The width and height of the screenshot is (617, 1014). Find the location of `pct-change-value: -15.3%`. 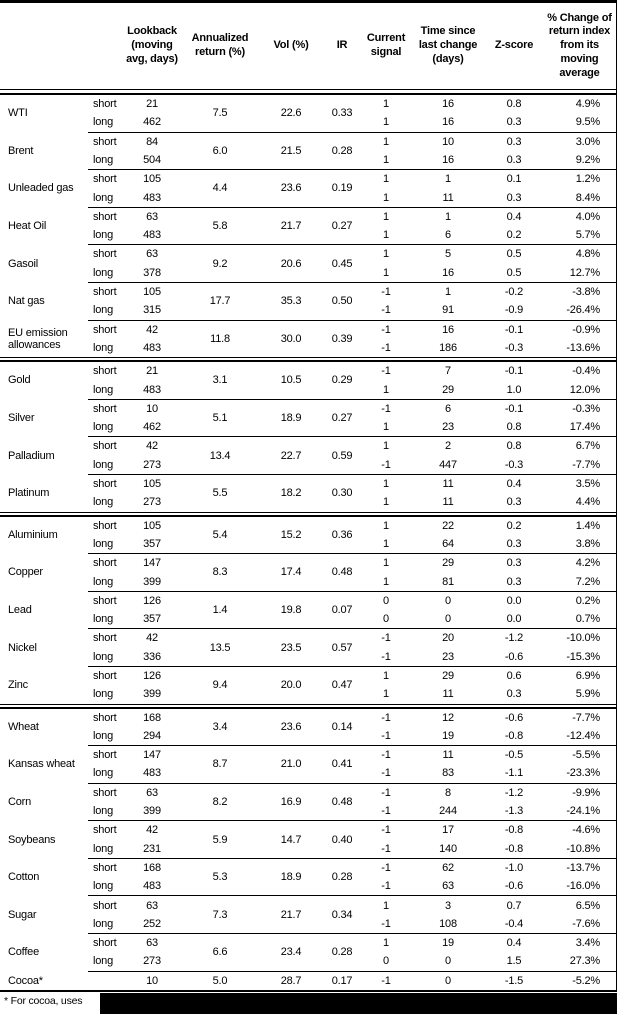

pct-change-value: -15.3% is located at coordinates (583, 656).